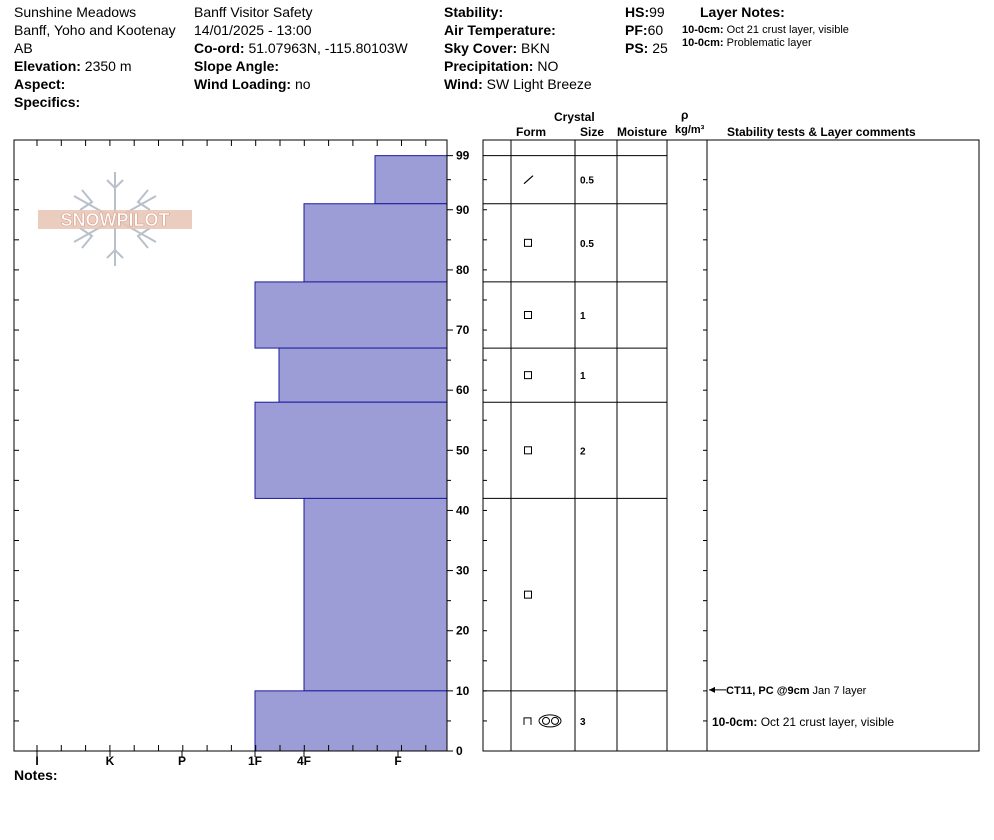 Image resolution: width=994 pixels, height=840 pixels. I want to click on snowpilot-logo: SNOWPILOT, so click(115, 219).